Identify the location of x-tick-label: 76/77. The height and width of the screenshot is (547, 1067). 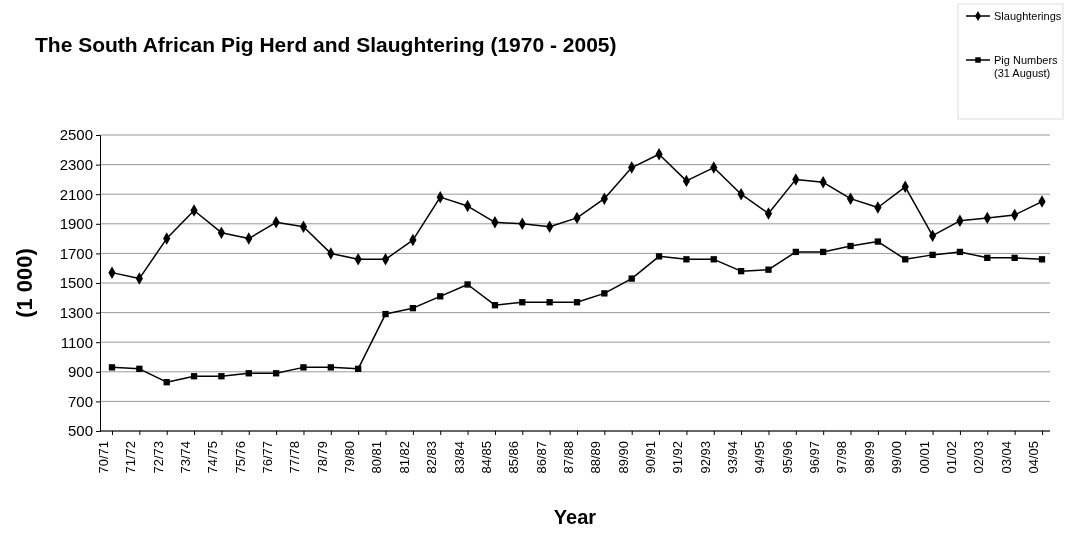
(268, 457).